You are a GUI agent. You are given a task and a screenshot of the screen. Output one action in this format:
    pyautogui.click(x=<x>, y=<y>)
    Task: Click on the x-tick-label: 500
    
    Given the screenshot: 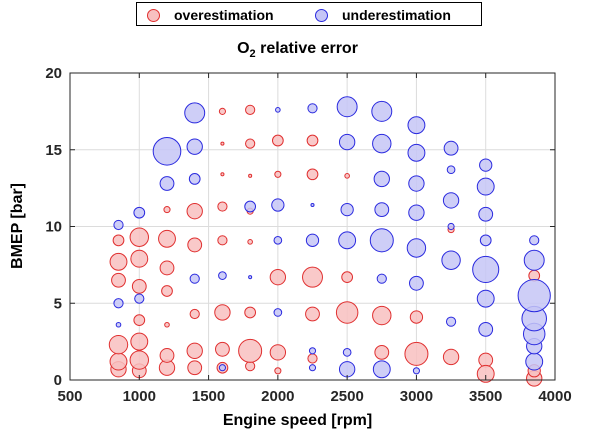 What is the action you would take?
    pyautogui.click(x=69, y=396)
    